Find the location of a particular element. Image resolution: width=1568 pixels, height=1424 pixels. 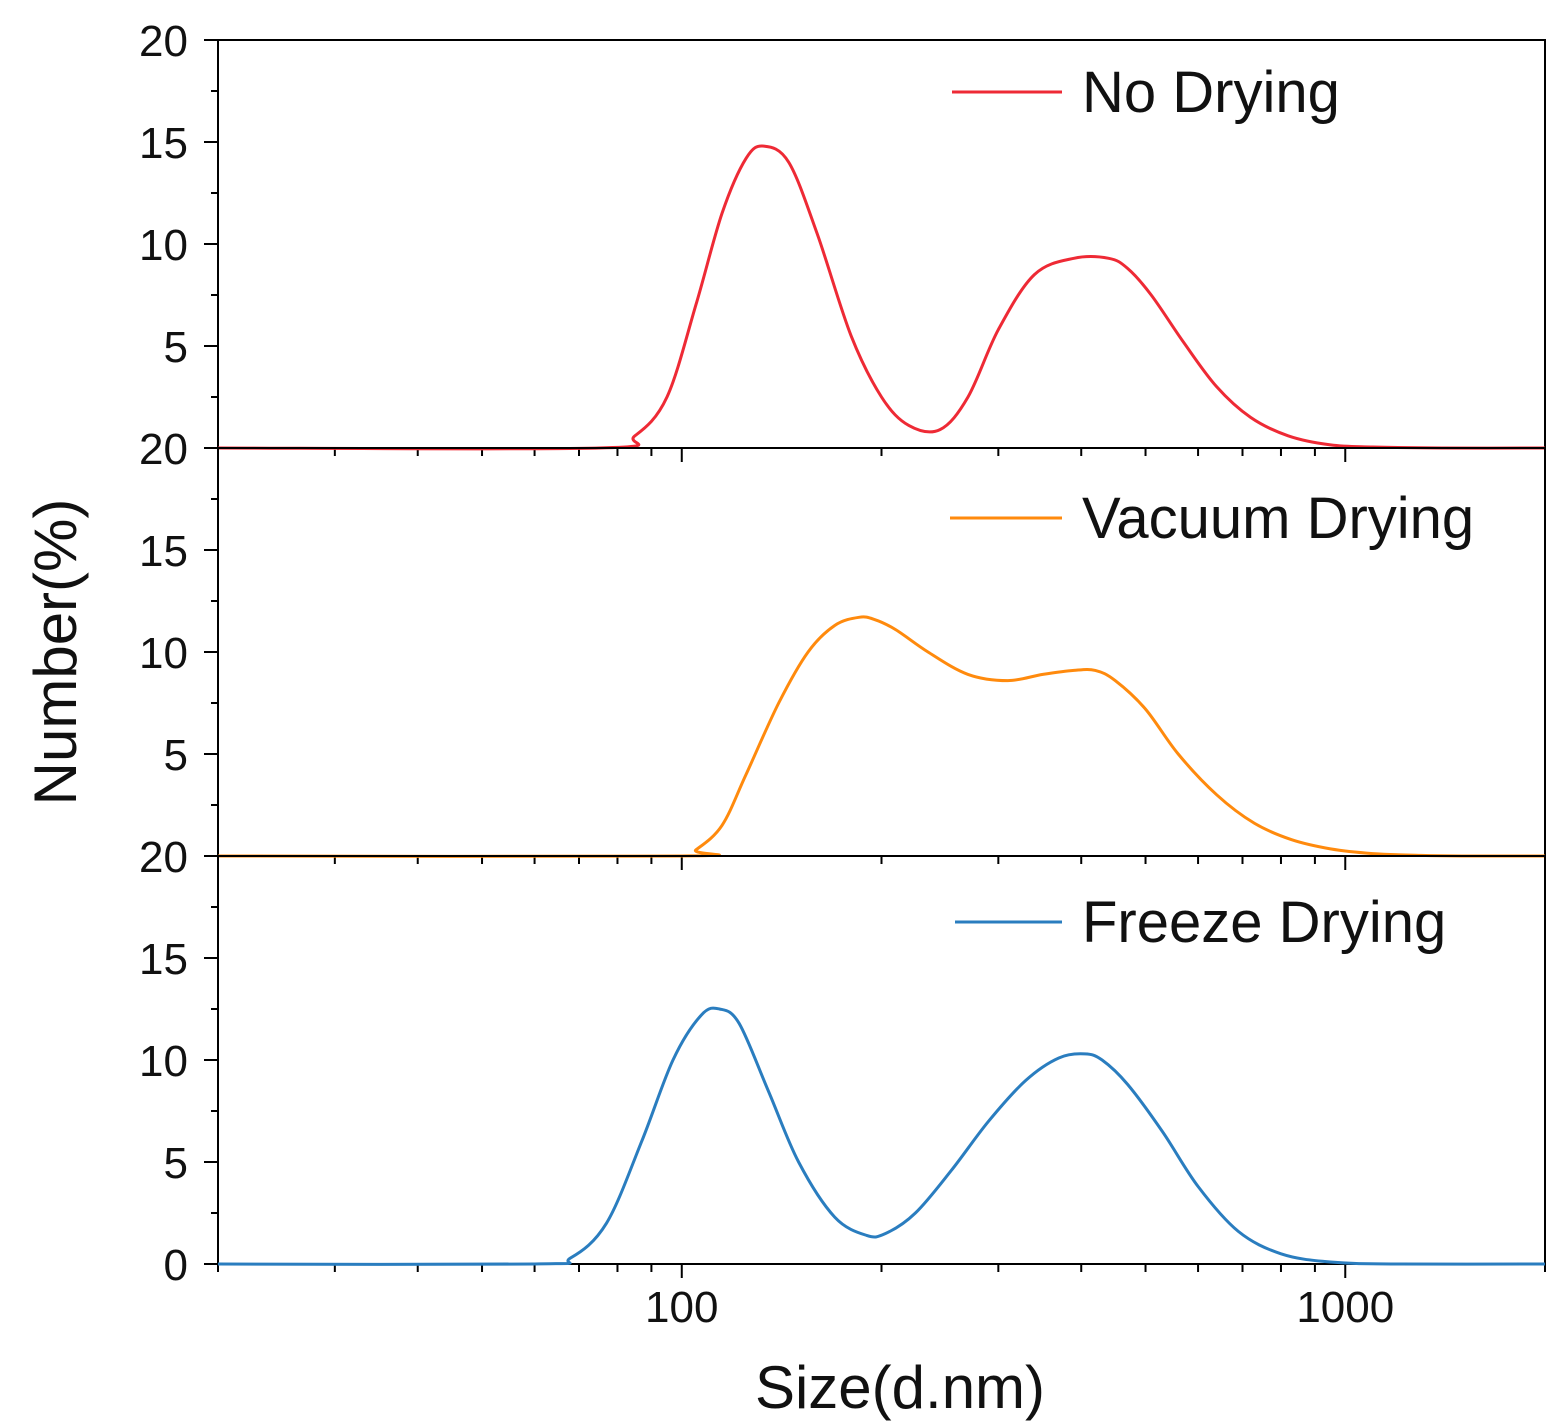

x-tick-label: 100 is located at coordinates (681, 1307).